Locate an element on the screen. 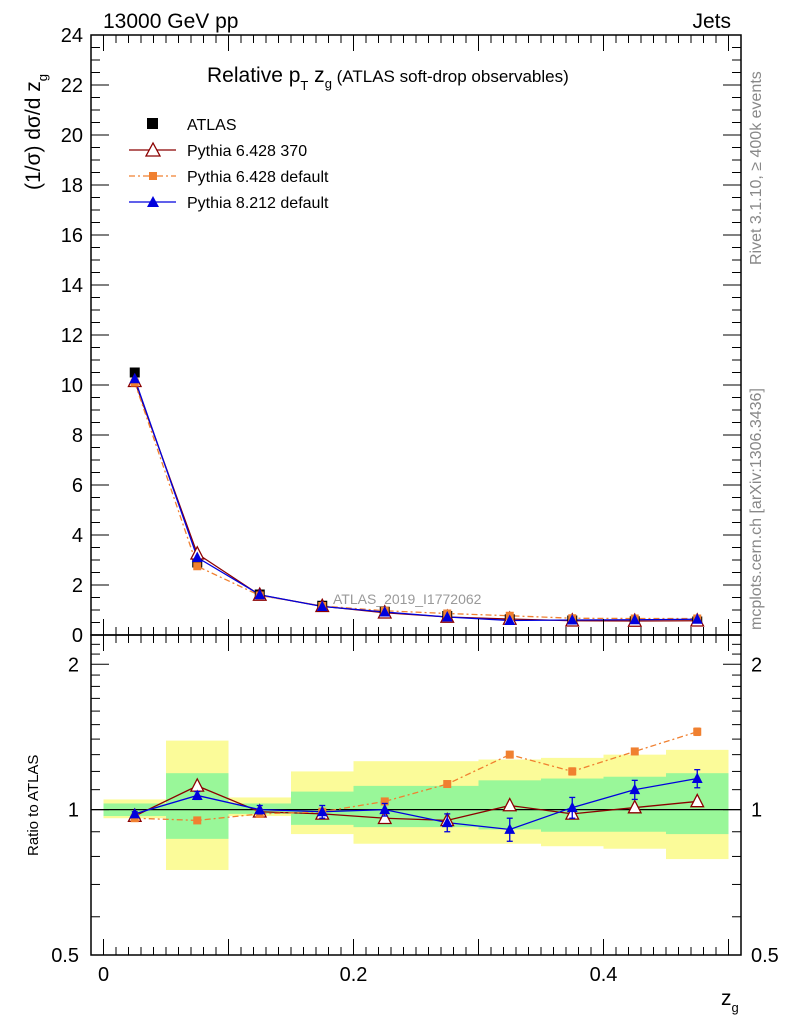 The height and width of the screenshot is (1024, 786). x-tick-label: 0 is located at coordinates (103, 975).